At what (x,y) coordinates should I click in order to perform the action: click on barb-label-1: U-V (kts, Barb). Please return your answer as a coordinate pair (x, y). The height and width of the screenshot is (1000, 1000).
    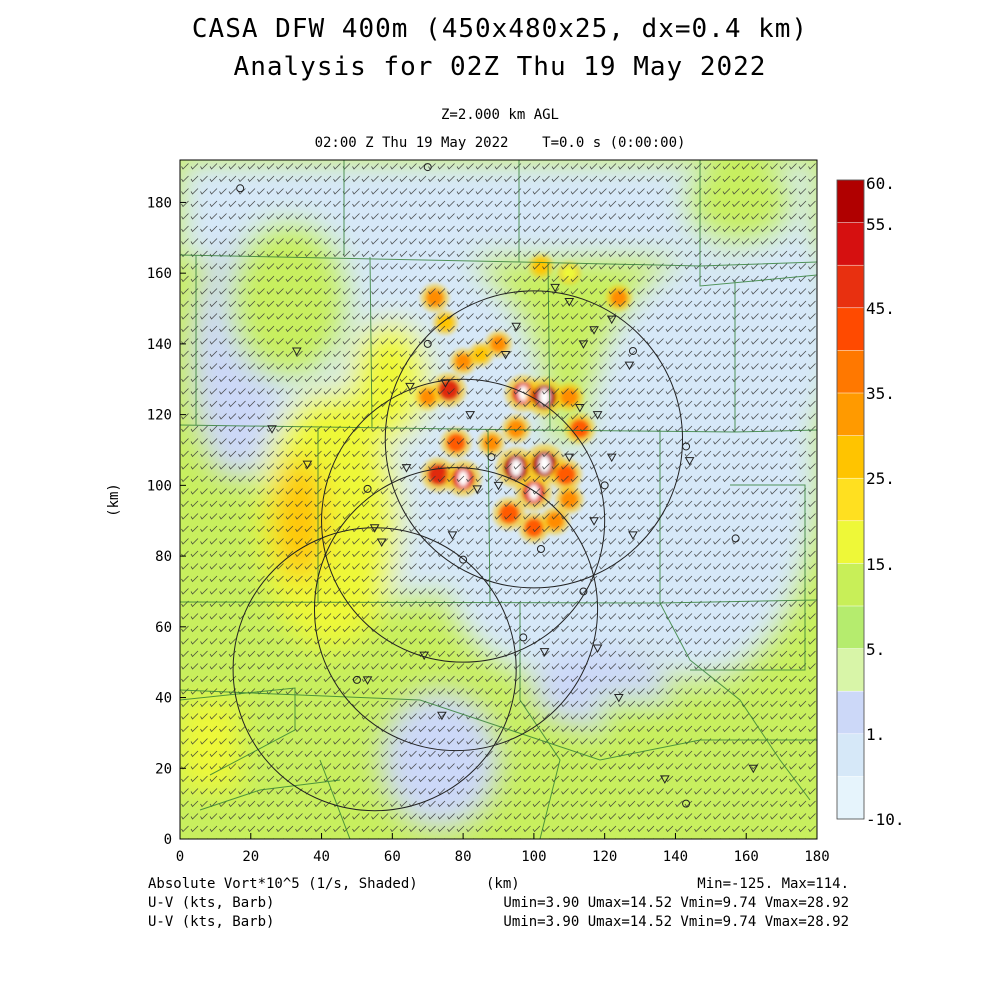
    Looking at the image, I should click on (211, 903).